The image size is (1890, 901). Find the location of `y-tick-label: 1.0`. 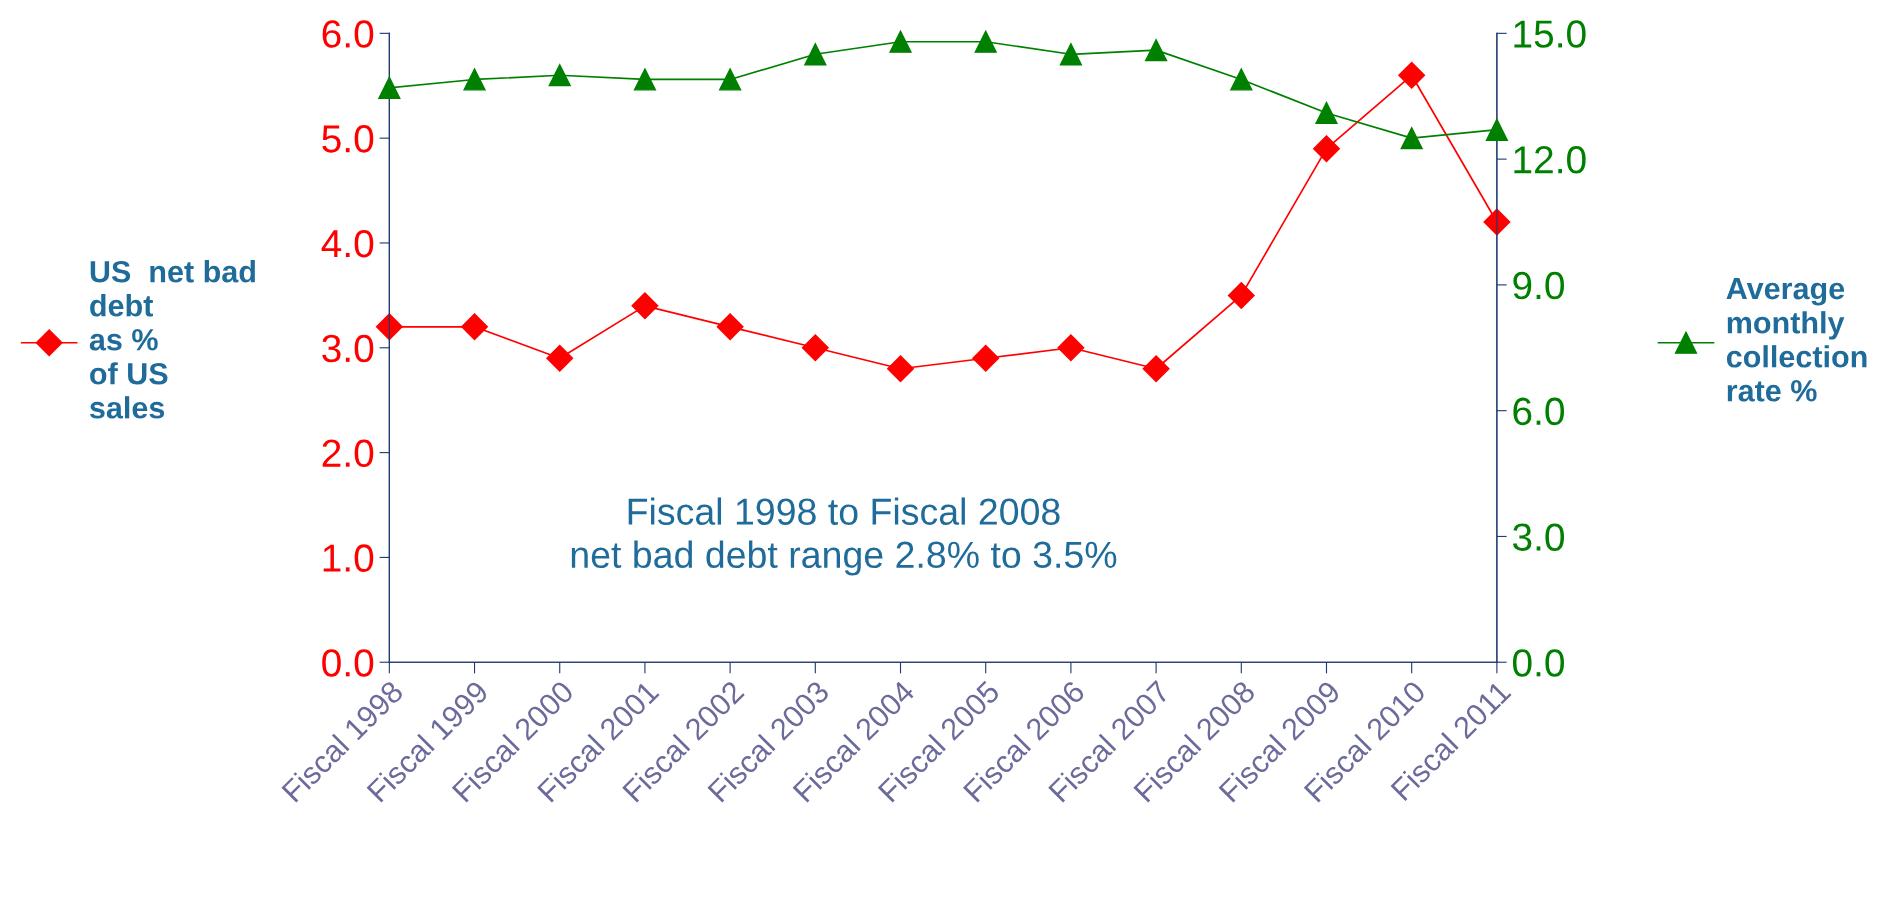

y-tick-label: 1.0 is located at coordinates (348, 558).